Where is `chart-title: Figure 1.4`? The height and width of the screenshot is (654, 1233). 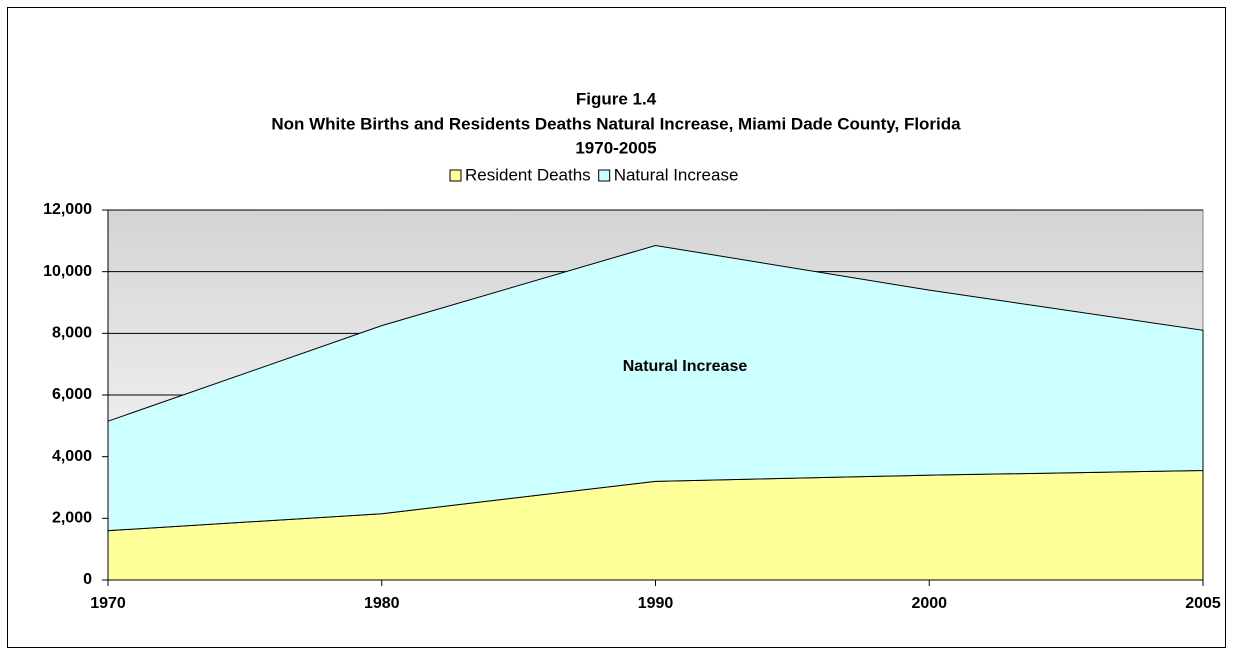 chart-title: Figure 1.4 is located at coordinates (616, 98).